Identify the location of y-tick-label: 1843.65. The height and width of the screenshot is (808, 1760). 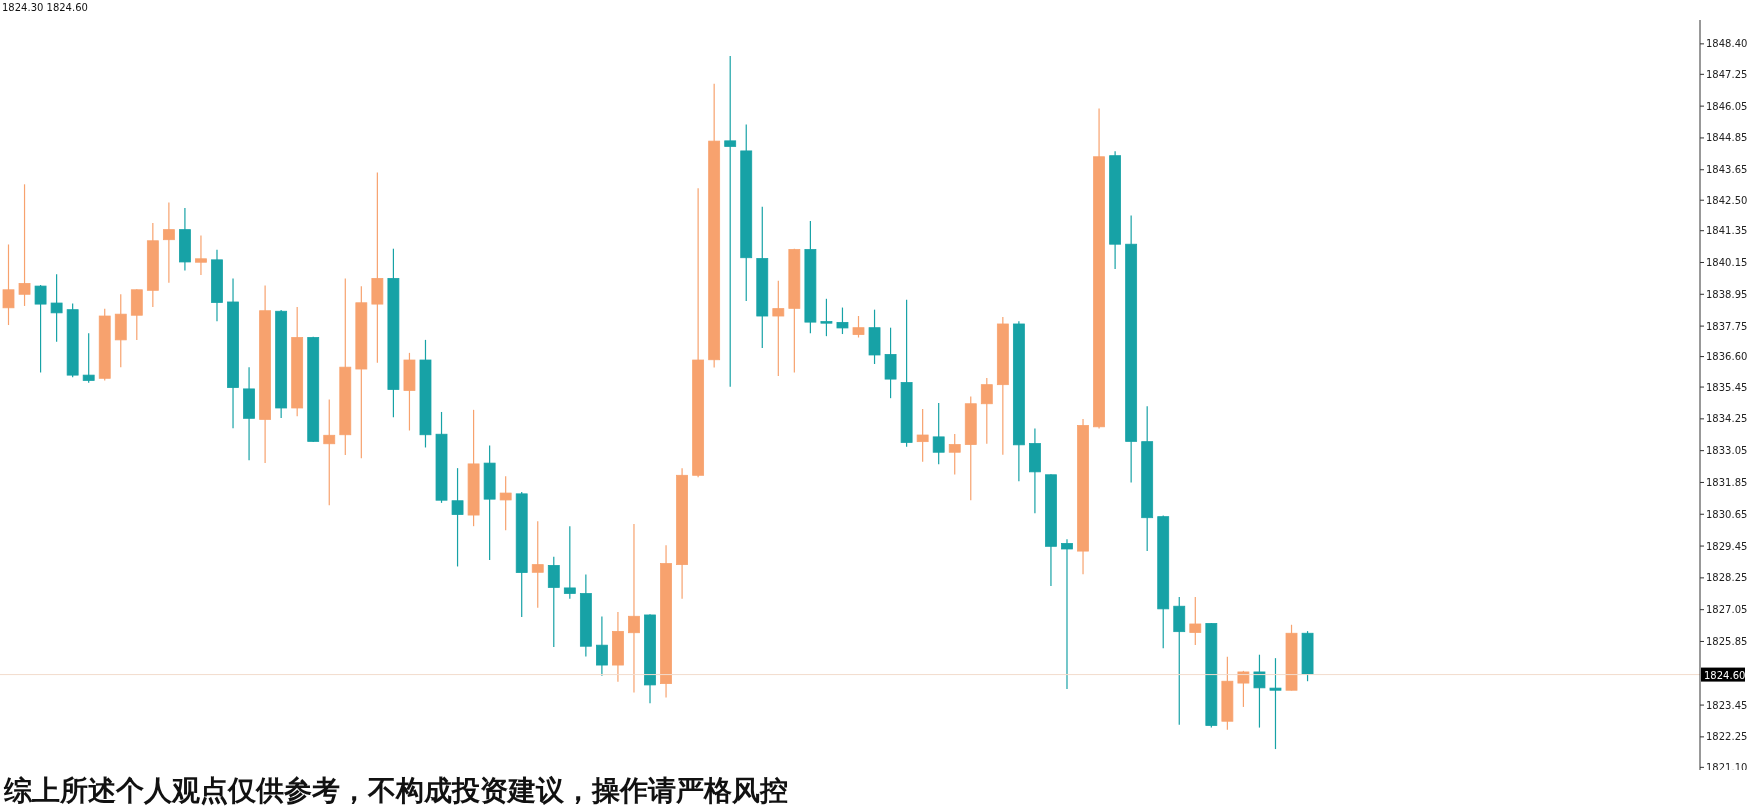
(1727, 170).